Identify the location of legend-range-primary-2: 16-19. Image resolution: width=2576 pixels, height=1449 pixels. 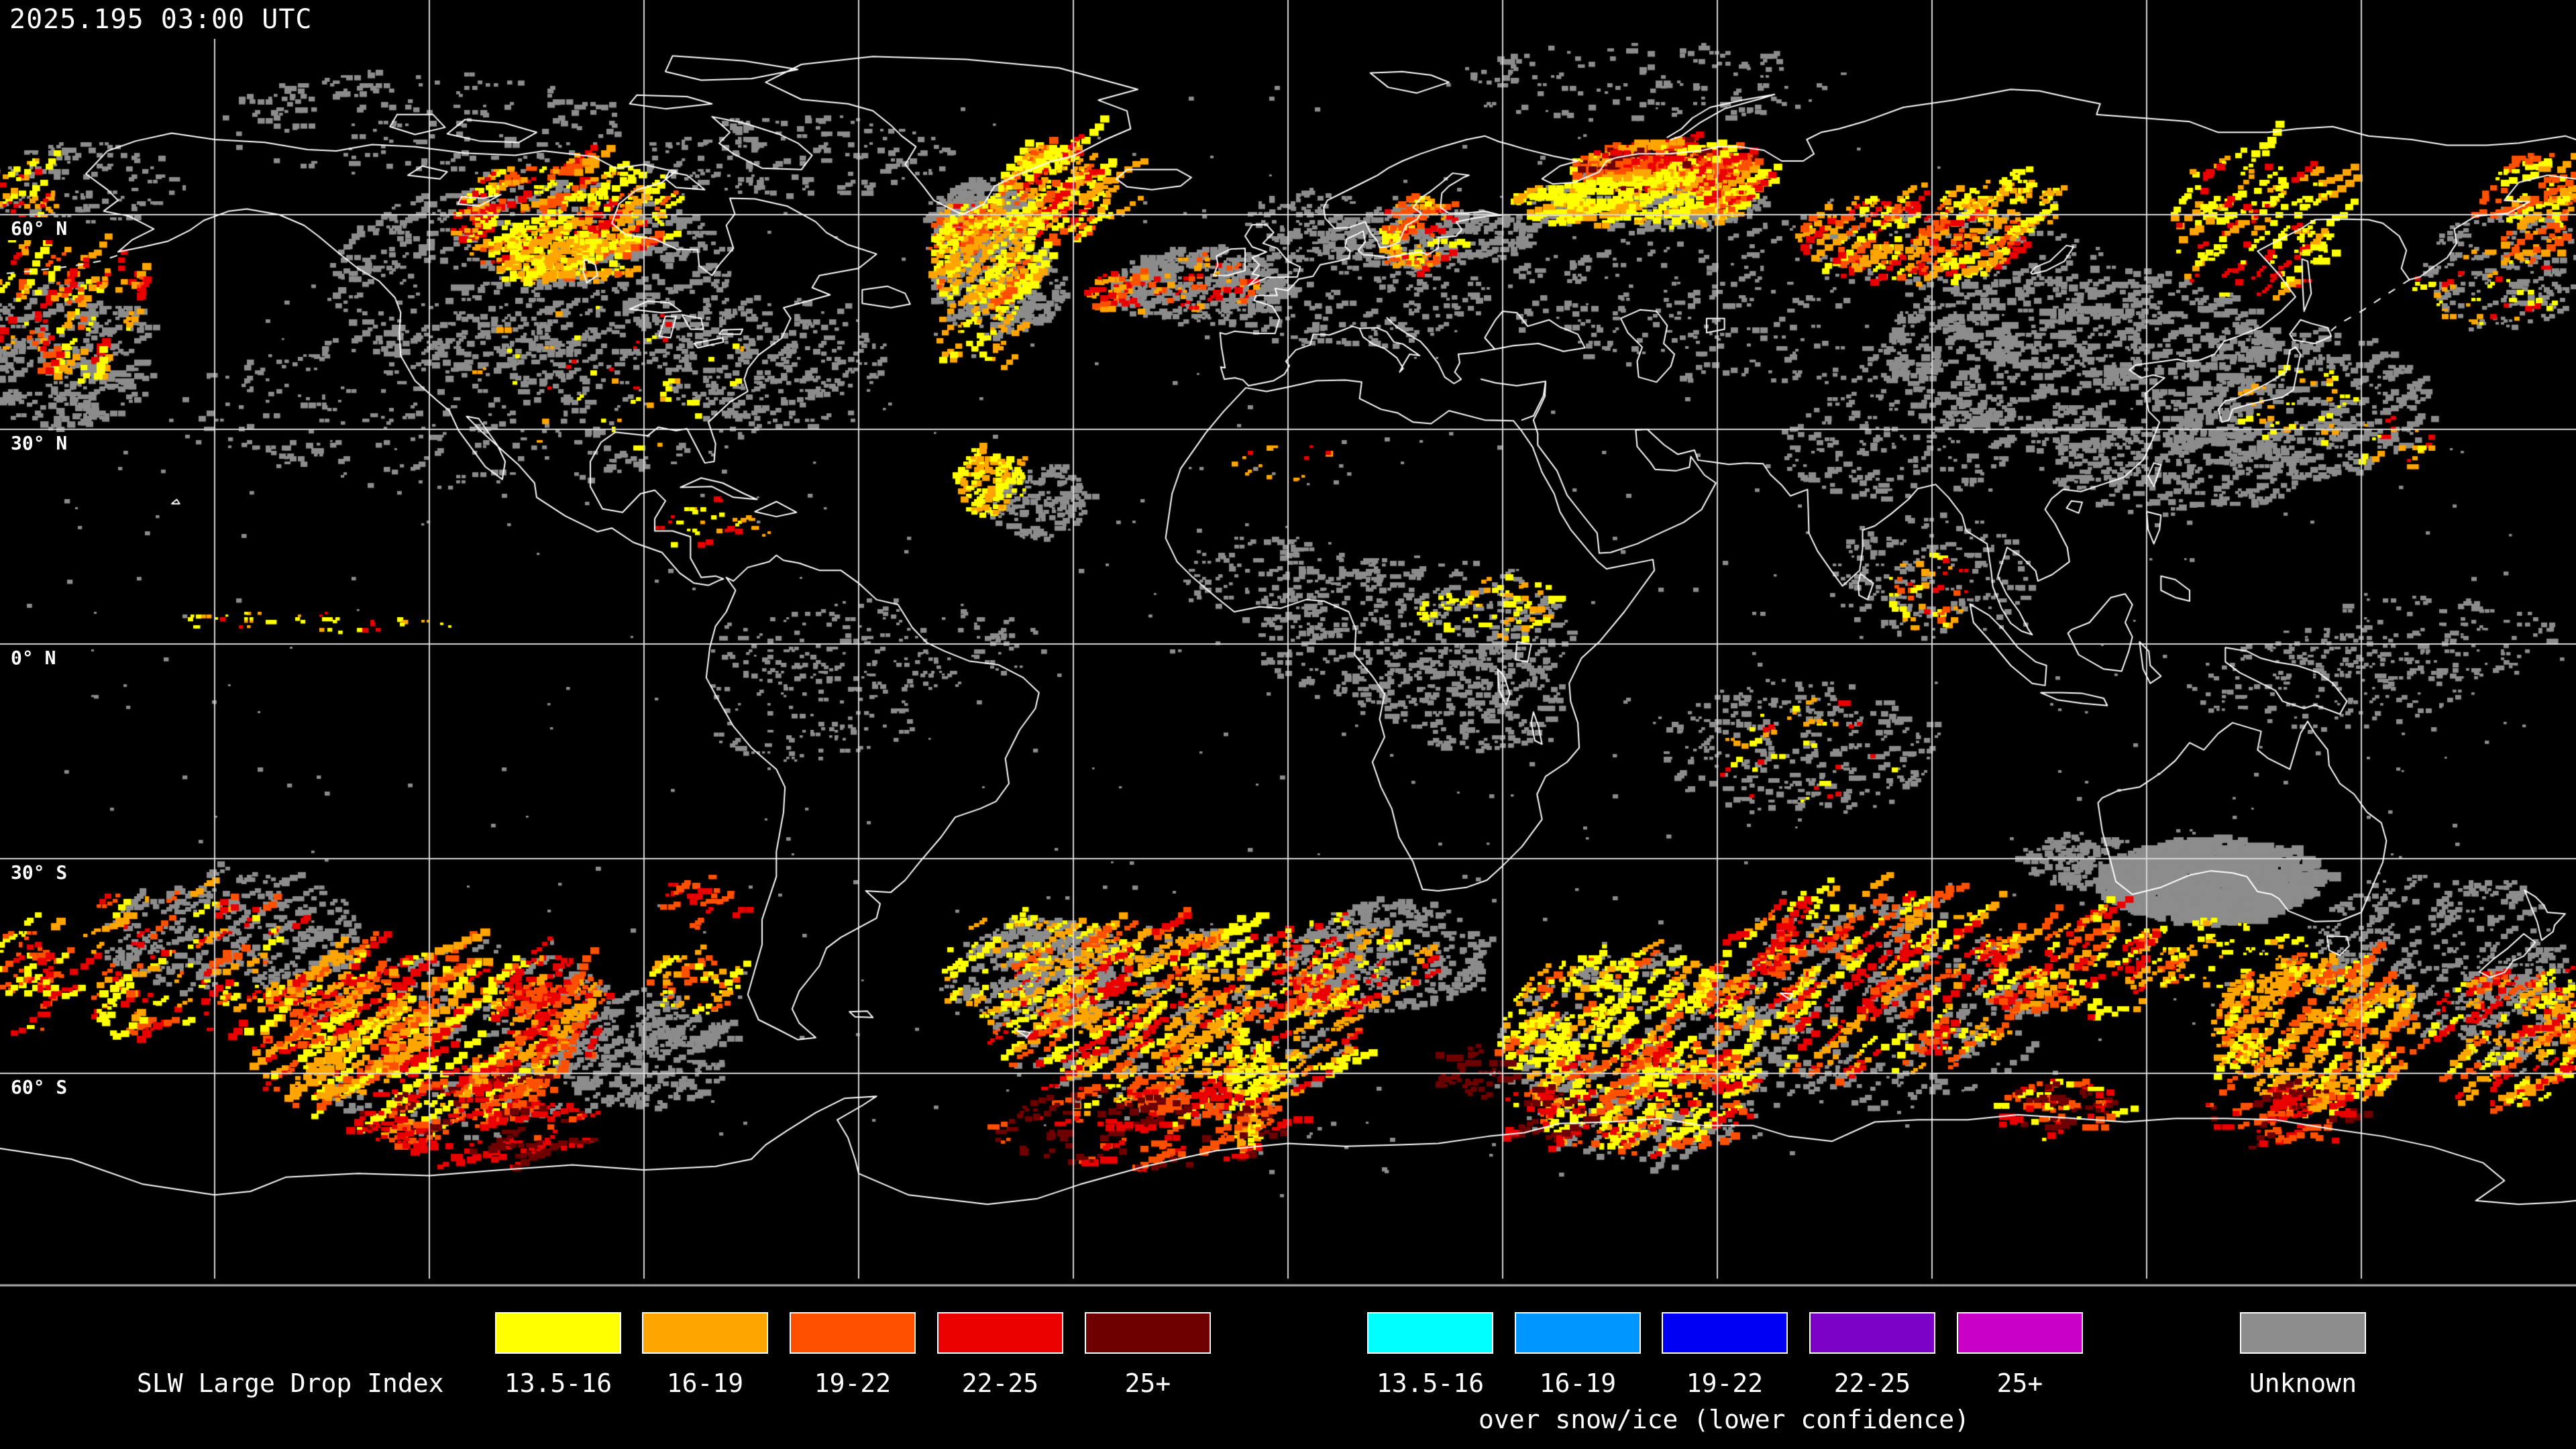
(705, 1383).